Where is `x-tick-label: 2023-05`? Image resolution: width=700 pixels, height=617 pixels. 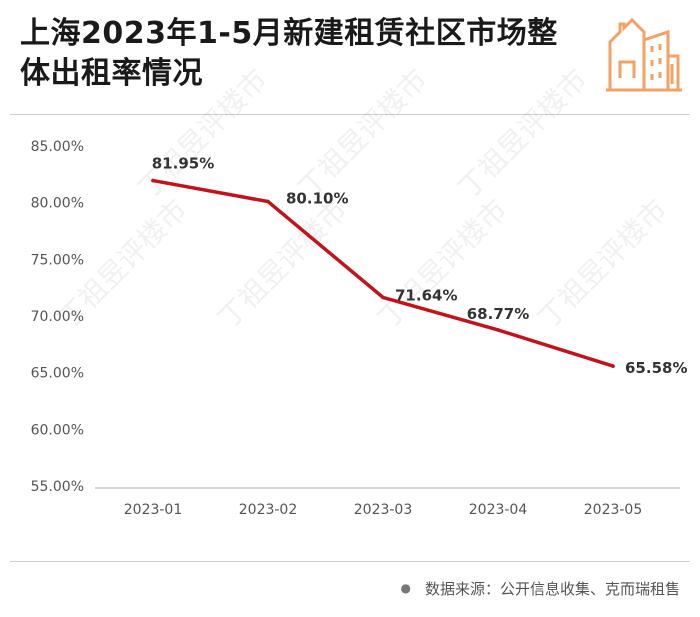
x-tick-label: 2023-05 is located at coordinates (613, 510).